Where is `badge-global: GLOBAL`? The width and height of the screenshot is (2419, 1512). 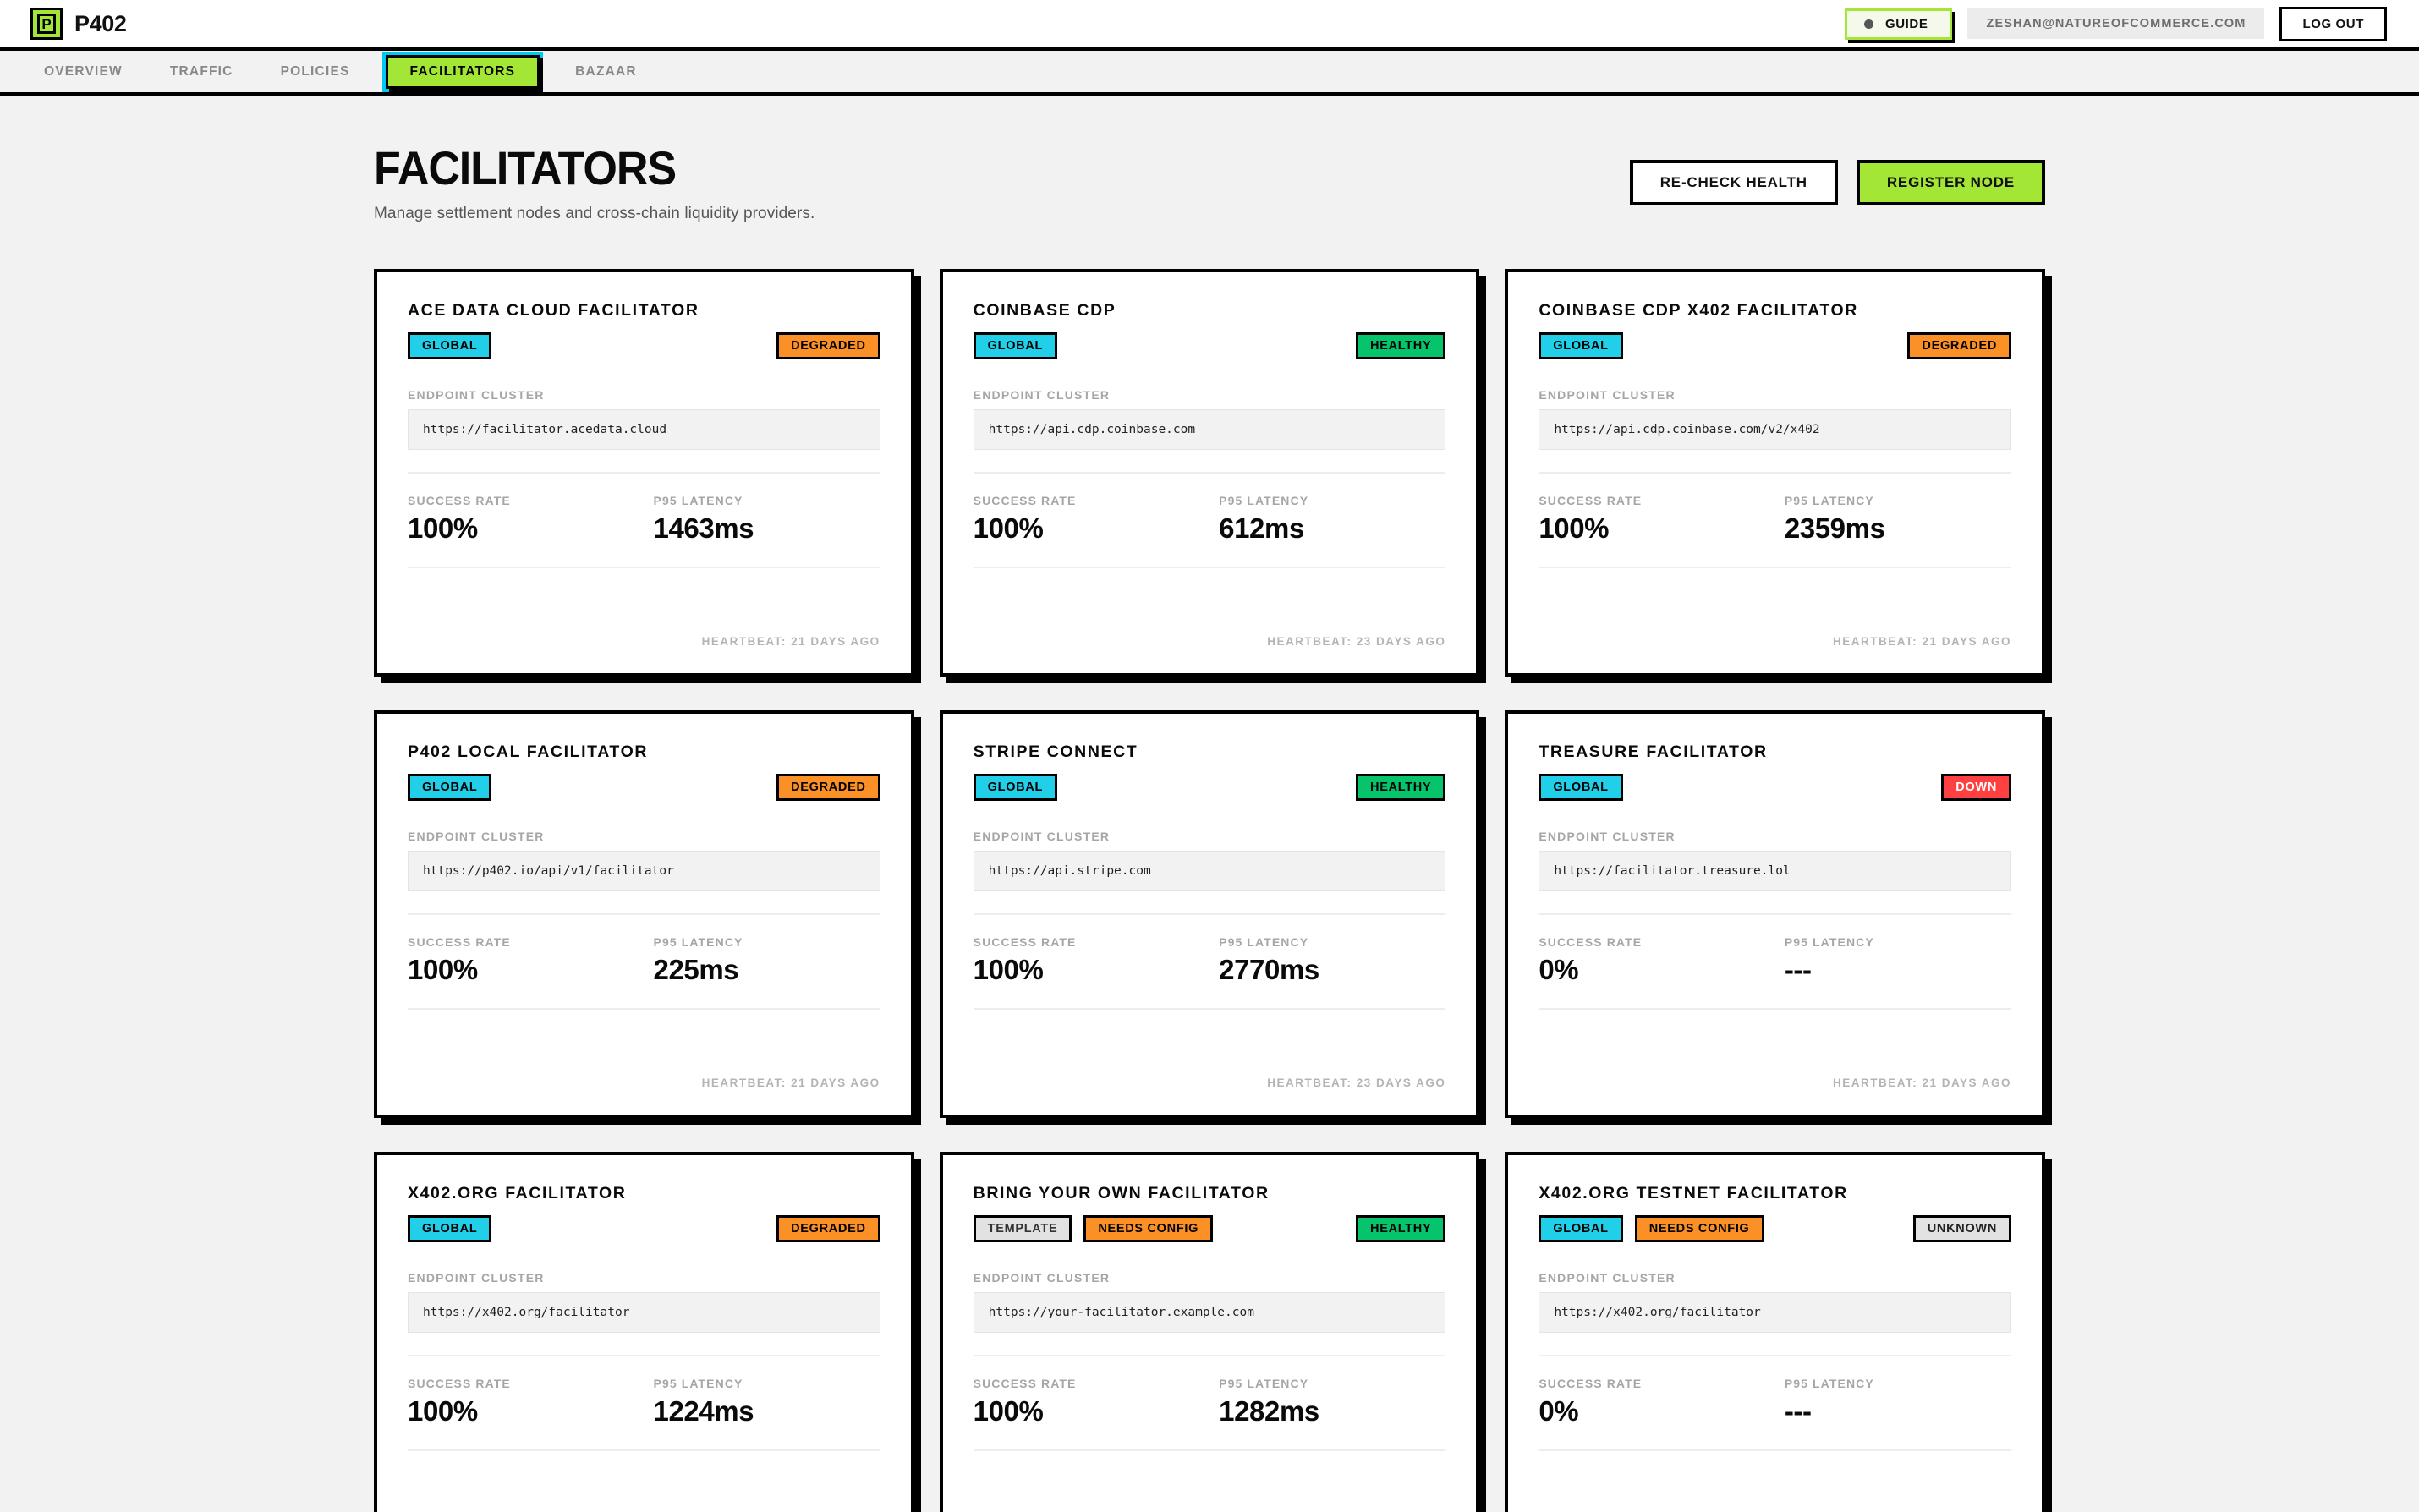 badge-global: GLOBAL is located at coordinates (1016, 345).